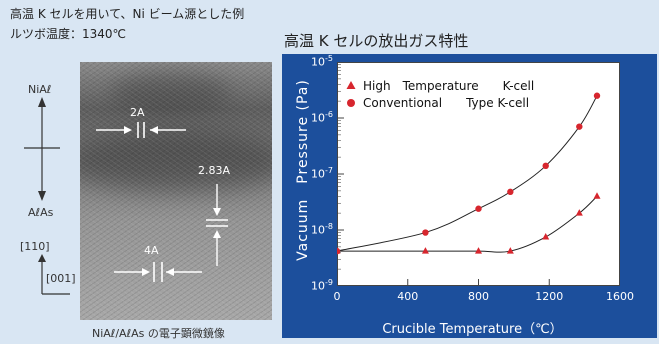  Describe the element at coordinates (41, 212) in the screenshot. I see `label-alas-bottom: AℓAs` at that location.